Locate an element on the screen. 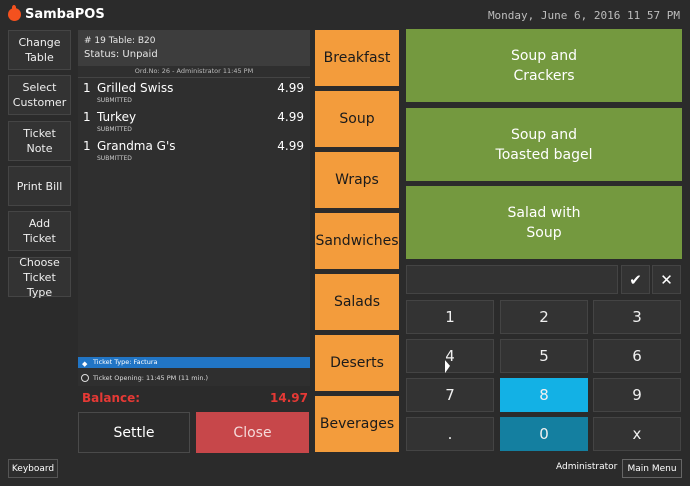 The height and width of the screenshot is (486, 690). numpad-key-x: x is located at coordinates (637, 434).